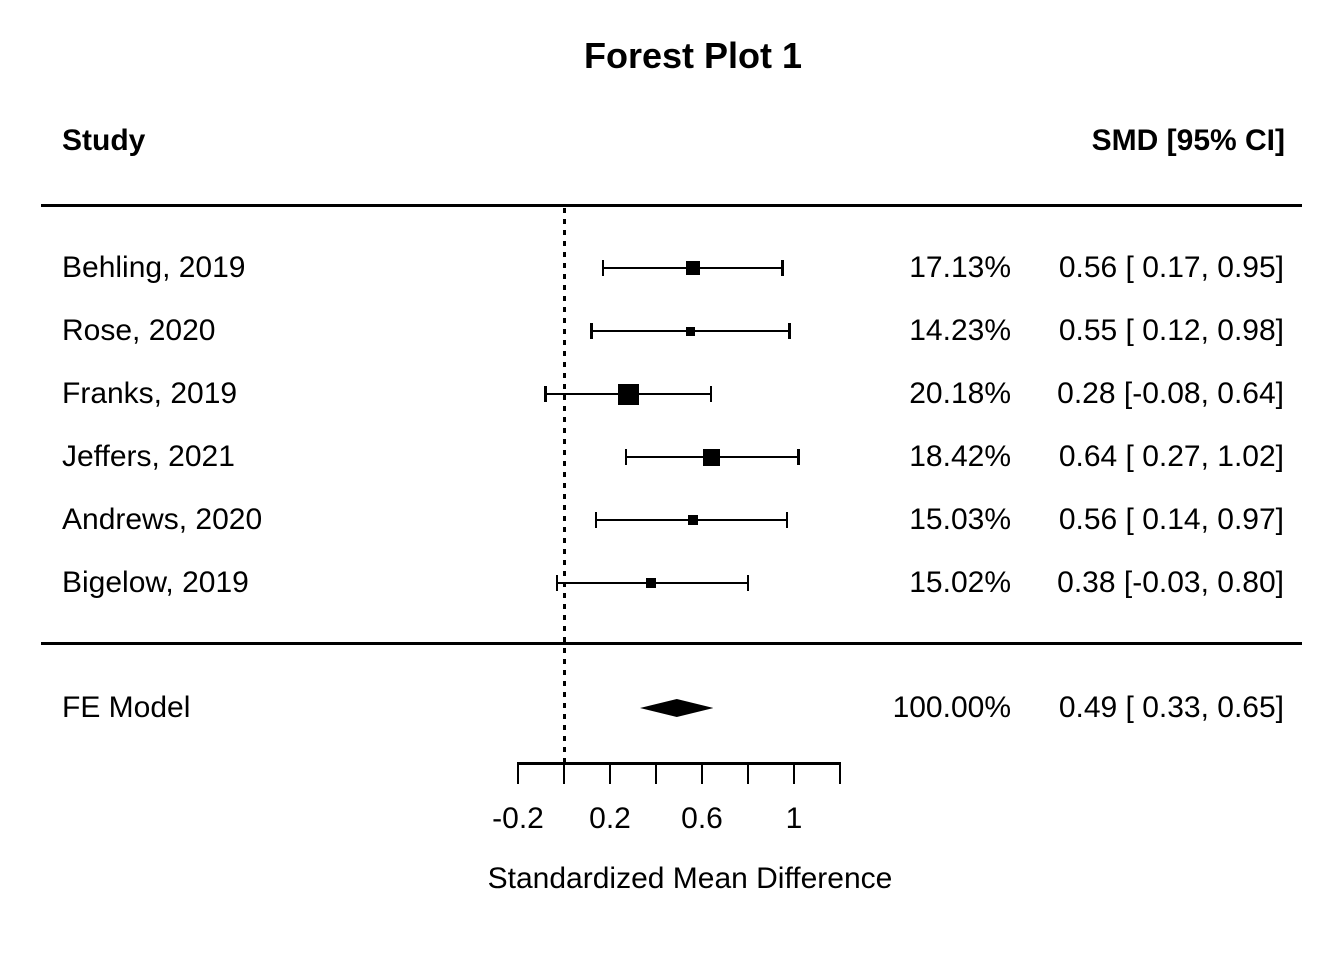 This screenshot has width=1344, height=960. Describe the element at coordinates (104, 140) in the screenshot. I see `study-column-header: Study` at that location.